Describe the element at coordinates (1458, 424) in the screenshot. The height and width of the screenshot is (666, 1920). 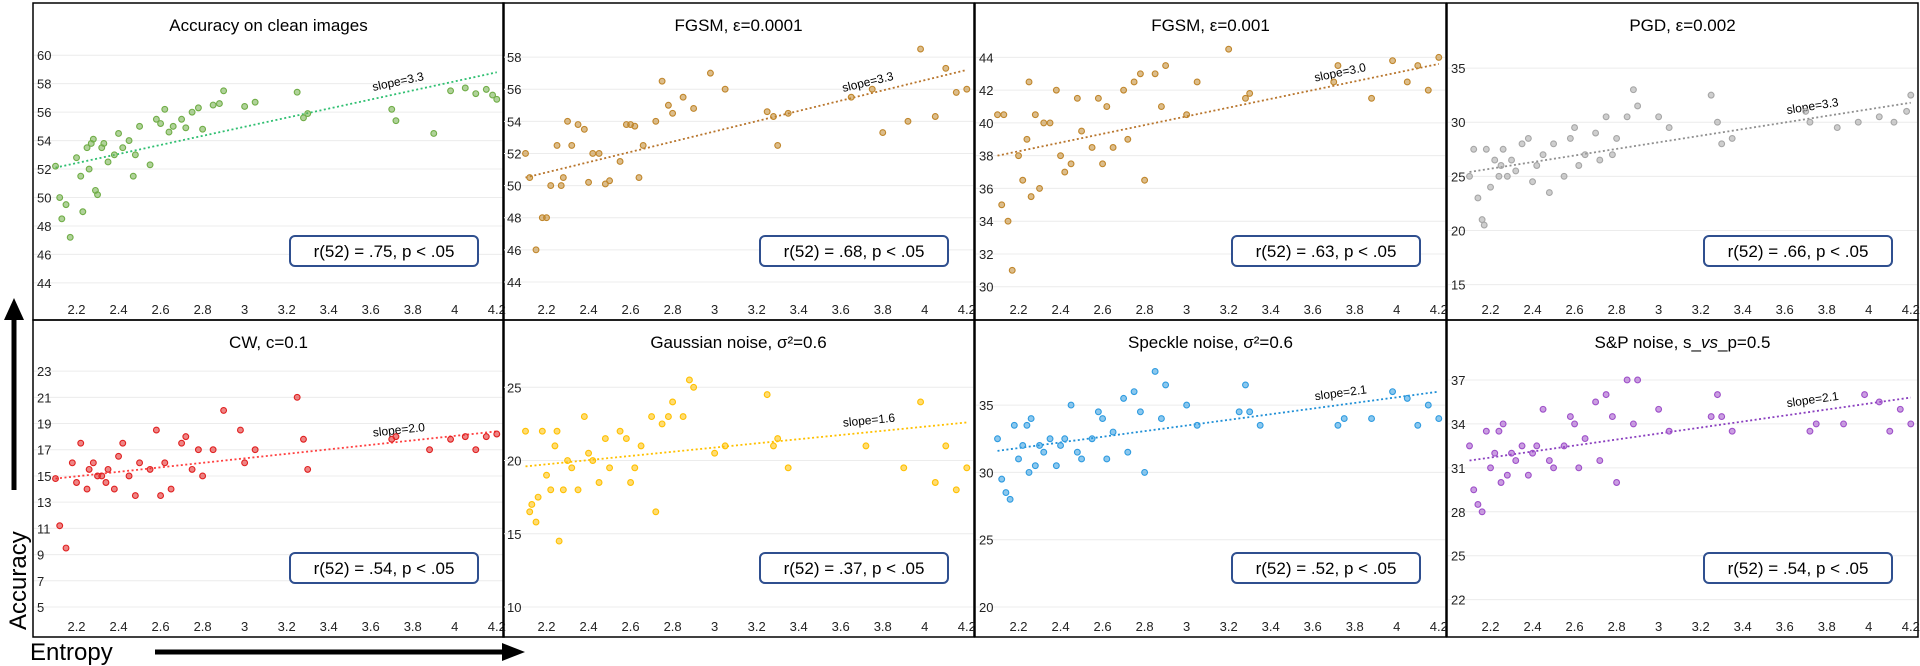
I see `y-tick-label: 34` at that location.